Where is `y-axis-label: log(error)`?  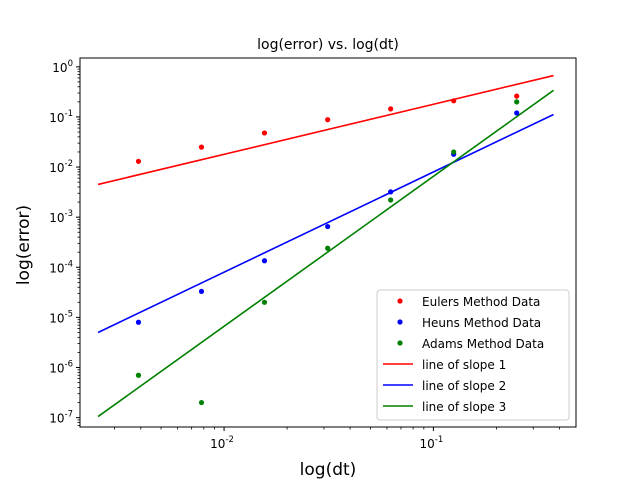 y-axis-label: log(error) is located at coordinates (24, 245).